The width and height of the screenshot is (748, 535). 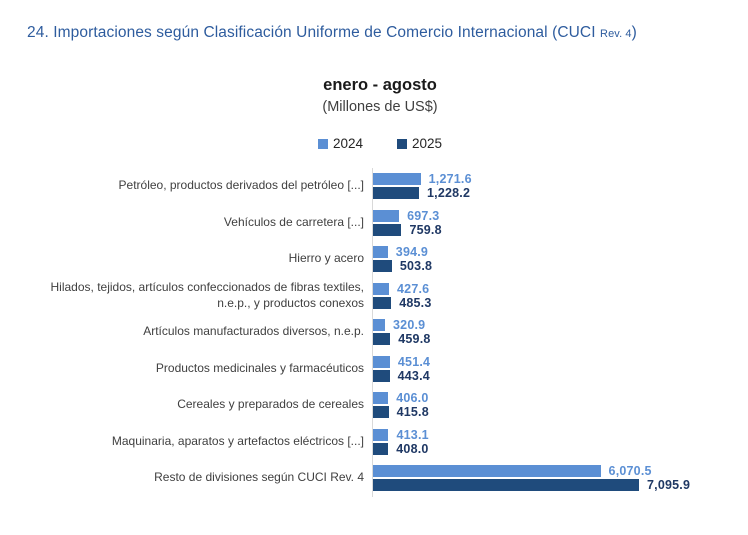 What do you see at coordinates (630, 471) in the screenshot?
I see `value-label-2024: 6,070.5` at bounding box center [630, 471].